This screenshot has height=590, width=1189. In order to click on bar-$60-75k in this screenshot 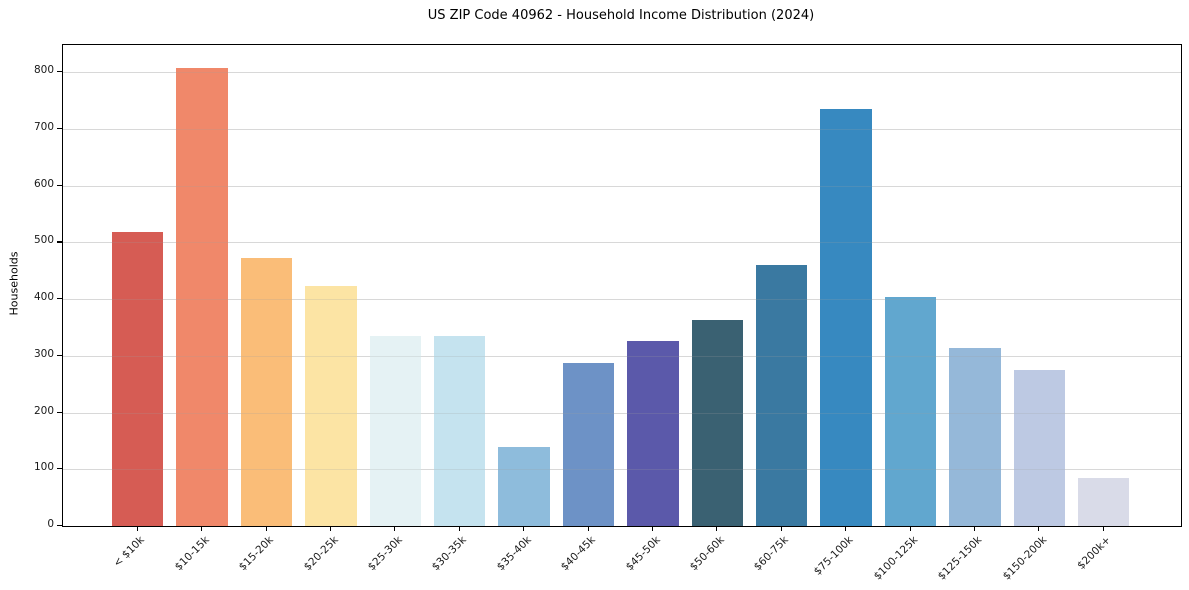, I will do `click(781, 395)`.